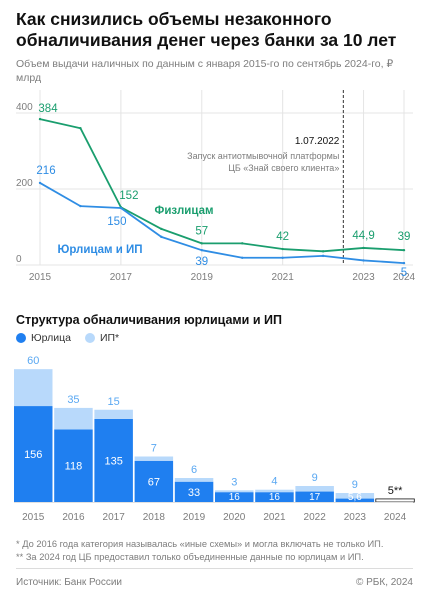 Image resolution: width=429 pixels, height=600 pixels. I want to click on bar-label-legal: 156, so click(33, 455).